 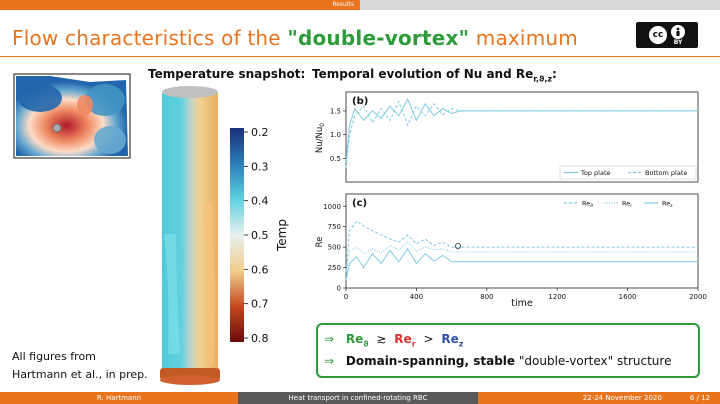 What do you see at coordinates (57, 128) in the screenshot?
I see `marker-dot-icon` at bounding box center [57, 128].